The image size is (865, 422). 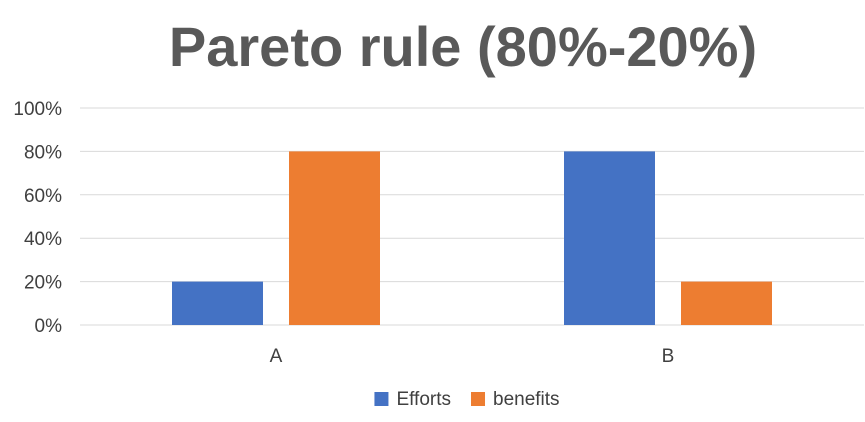 What do you see at coordinates (43, 196) in the screenshot?
I see `y-tick-label: 60%` at bounding box center [43, 196].